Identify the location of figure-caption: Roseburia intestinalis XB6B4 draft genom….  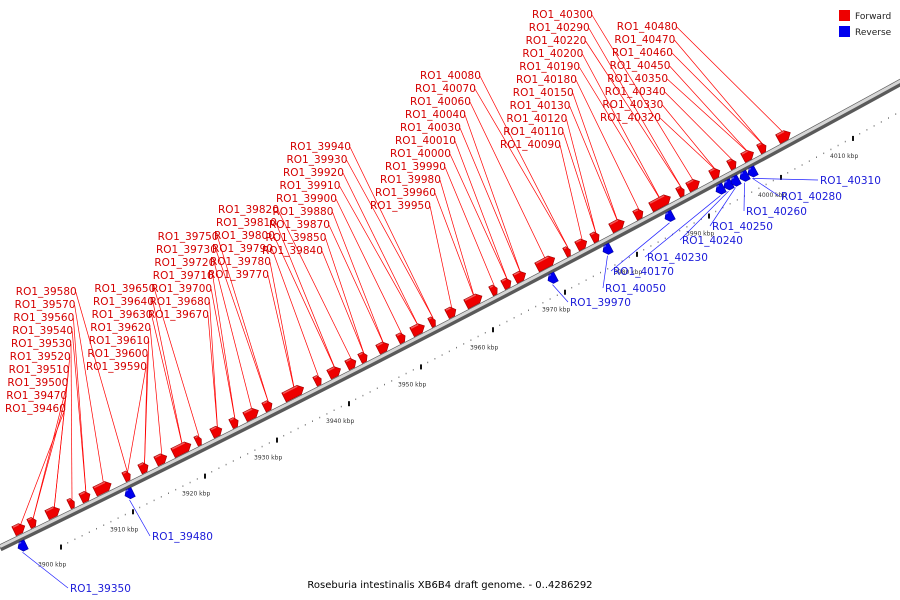
(449, 585).